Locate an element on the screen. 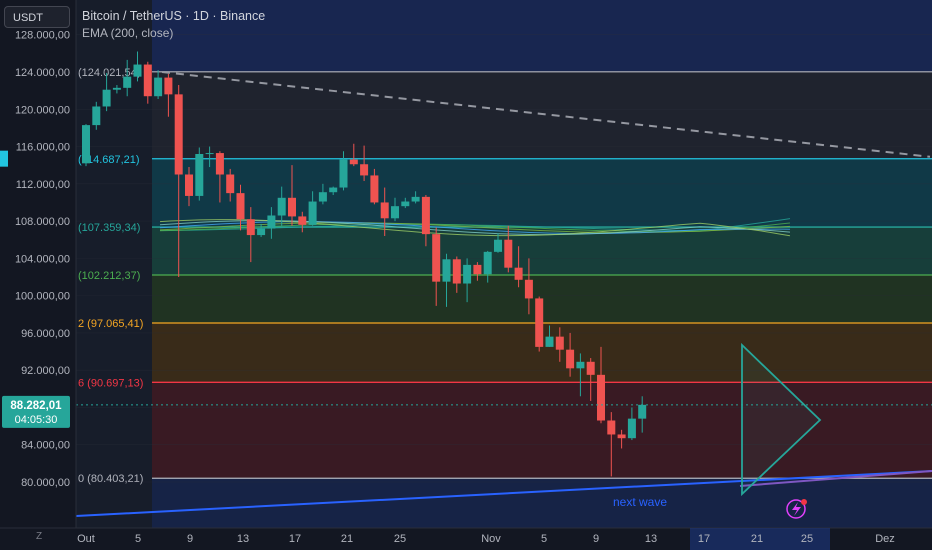 This screenshot has width=932, height=550. ema-ribbon-line is located at coordinates (475, 228).